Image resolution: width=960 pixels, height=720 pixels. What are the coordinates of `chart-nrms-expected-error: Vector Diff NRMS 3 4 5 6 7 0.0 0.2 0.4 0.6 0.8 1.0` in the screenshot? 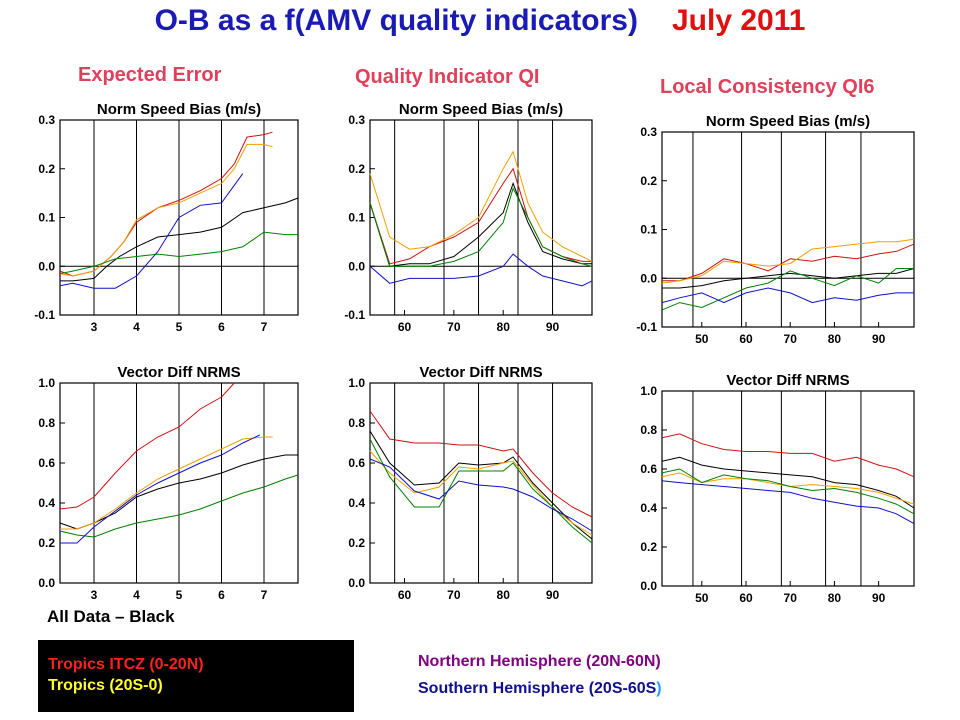 It's located at (160, 480).